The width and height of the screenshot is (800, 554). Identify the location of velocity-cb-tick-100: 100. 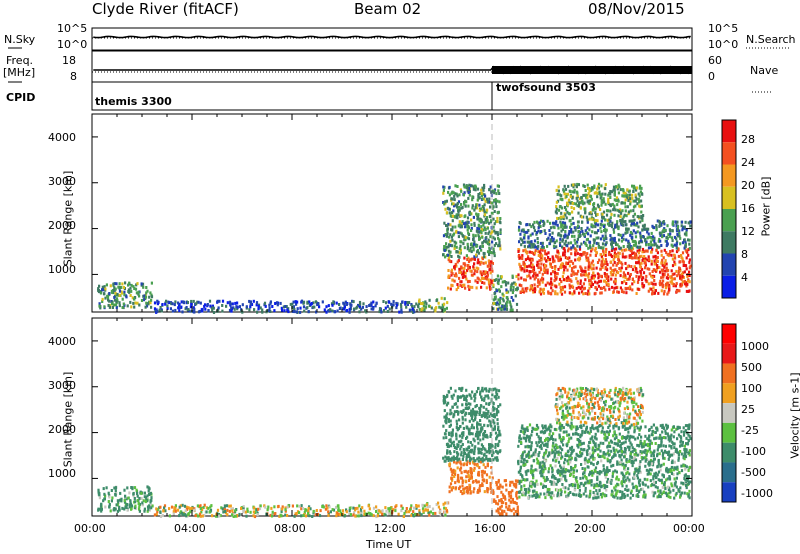
(751, 388).